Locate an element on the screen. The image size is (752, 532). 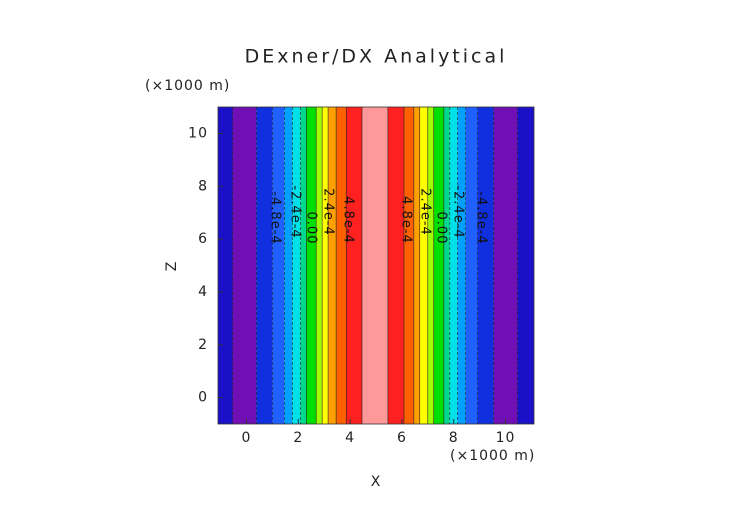
x-tick-label: 6 is located at coordinates (402, 438).